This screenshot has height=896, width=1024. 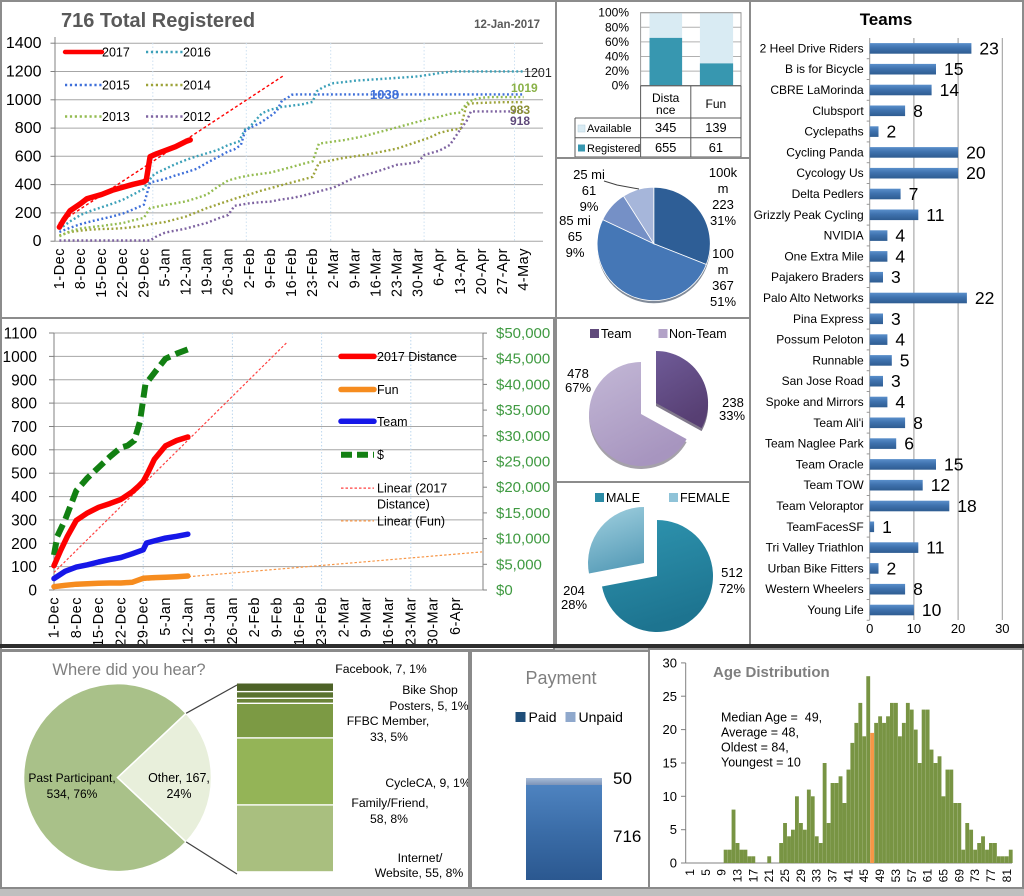 I want to click on svg-text: Team Ali'i, so click(x=838, y=423).